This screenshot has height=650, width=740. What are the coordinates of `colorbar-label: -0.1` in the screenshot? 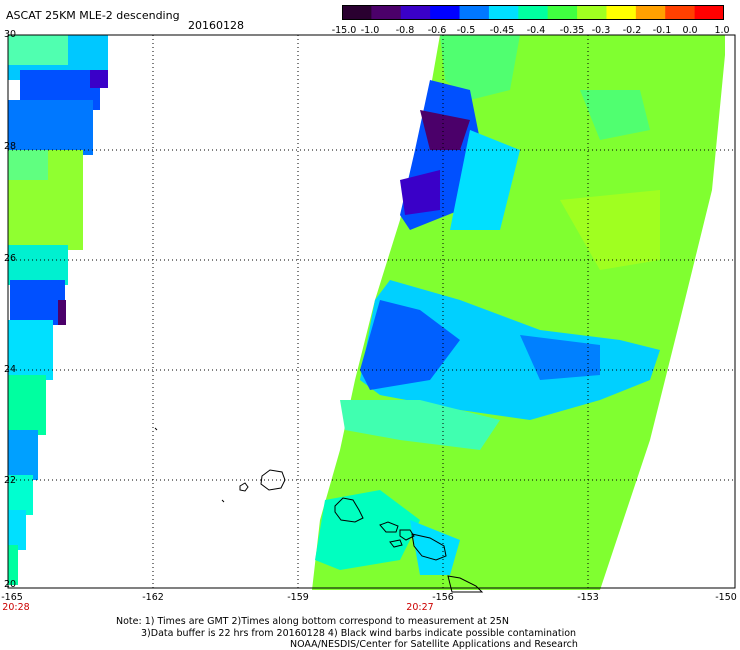 It's located at (662, 30).